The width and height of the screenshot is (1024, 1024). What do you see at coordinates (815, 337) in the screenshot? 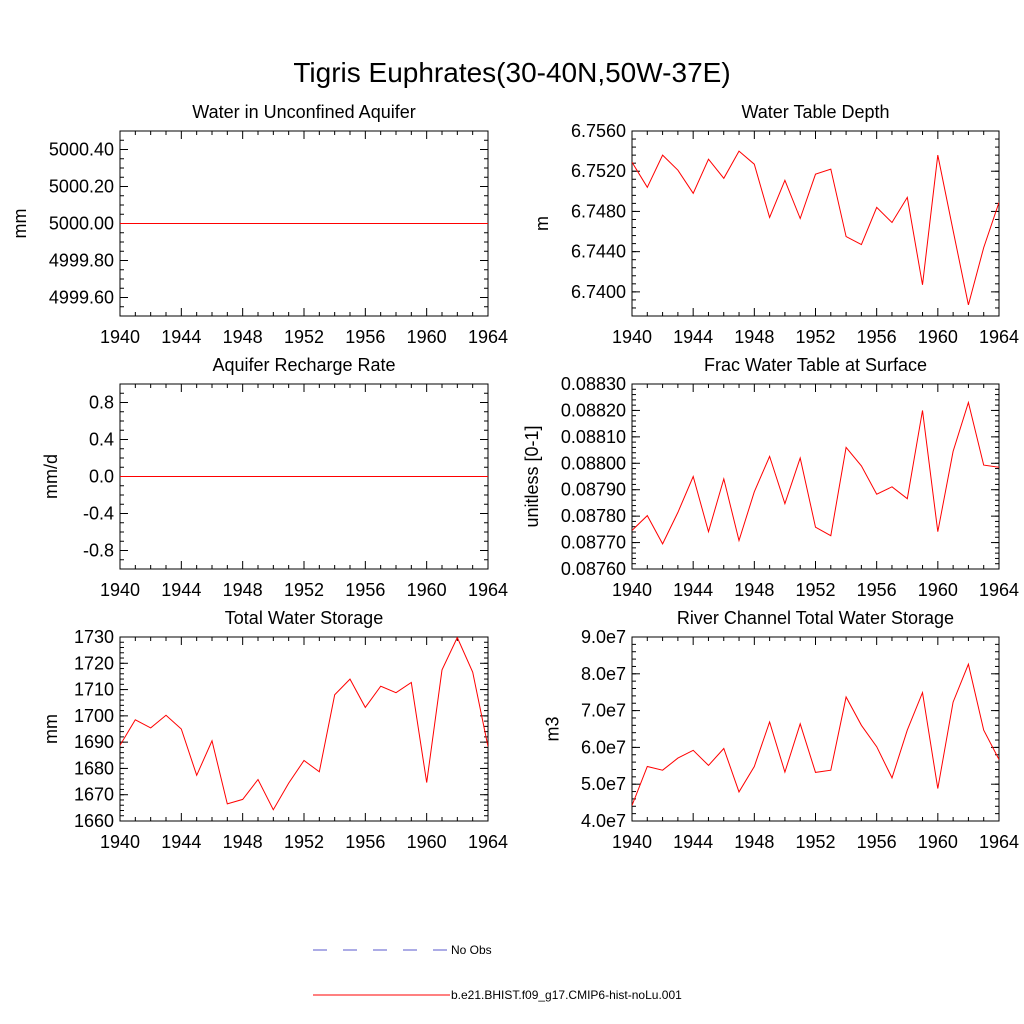
I see `chart-1-xtick-label: 1952` at bounding box center [815, 337].